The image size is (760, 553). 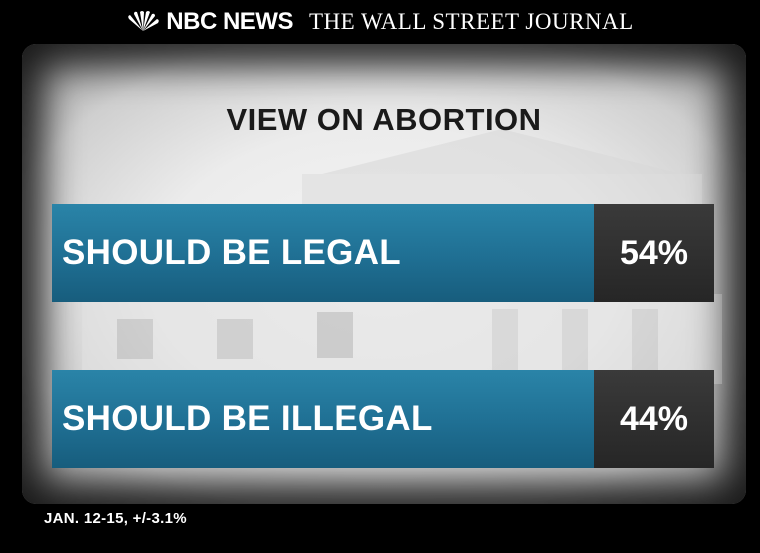 I want to click on bar-category-label: SHOULD BE LEGAL, so click(x=231, y=252).